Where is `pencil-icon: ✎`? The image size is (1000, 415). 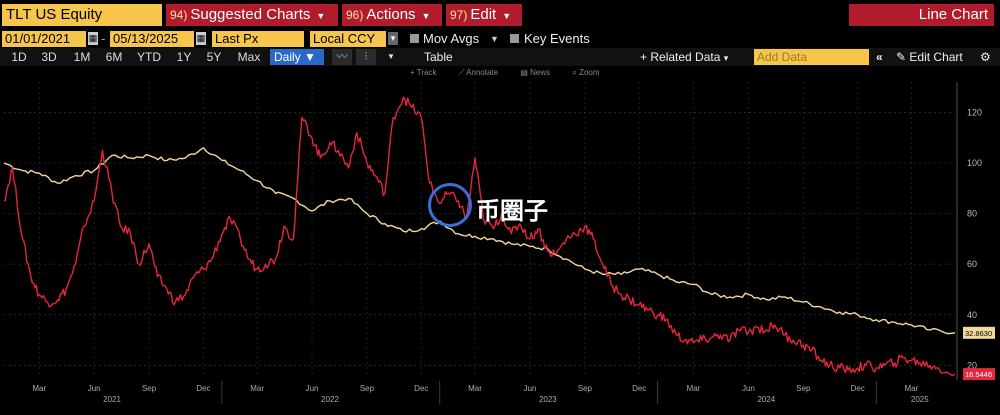 pencil-icon: ✎ is located at coordinates (901, 57).